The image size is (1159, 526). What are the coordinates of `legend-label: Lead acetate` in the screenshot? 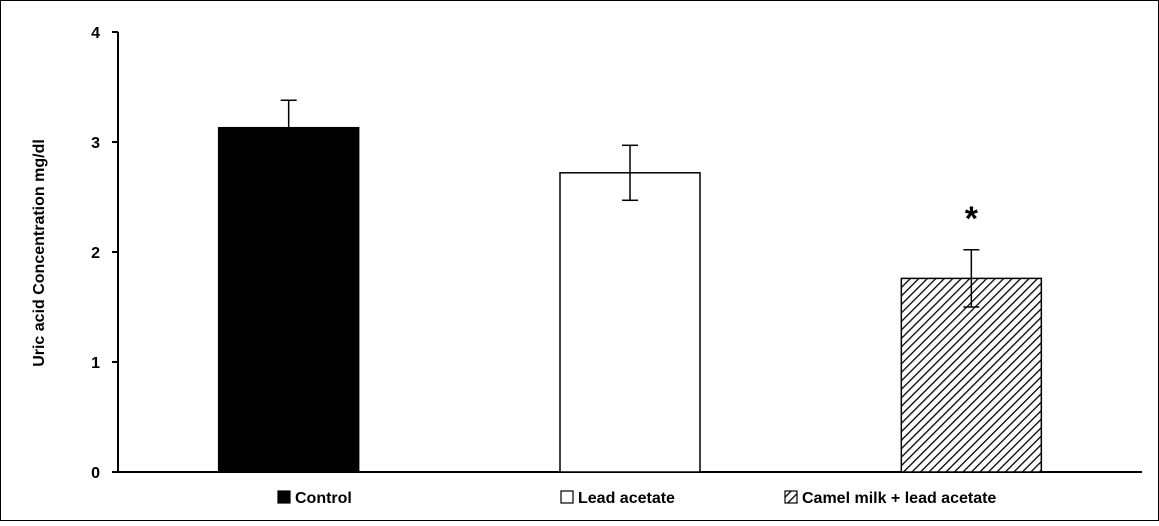 It's located at (626, 498).